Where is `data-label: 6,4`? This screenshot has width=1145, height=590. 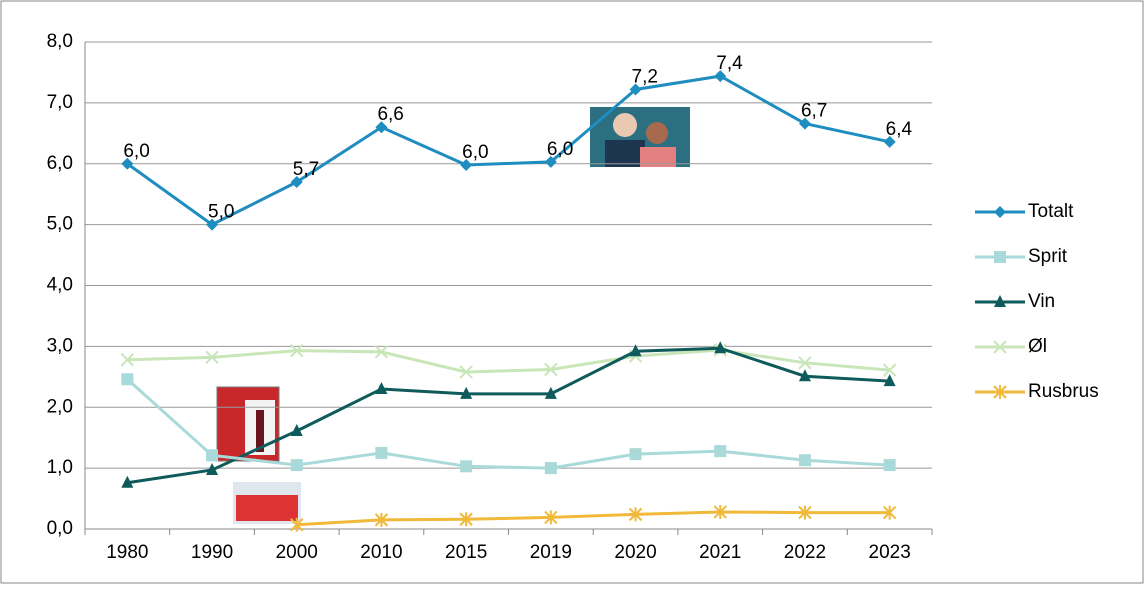
data-label: 6,4 is located at coordinates (899, 129).